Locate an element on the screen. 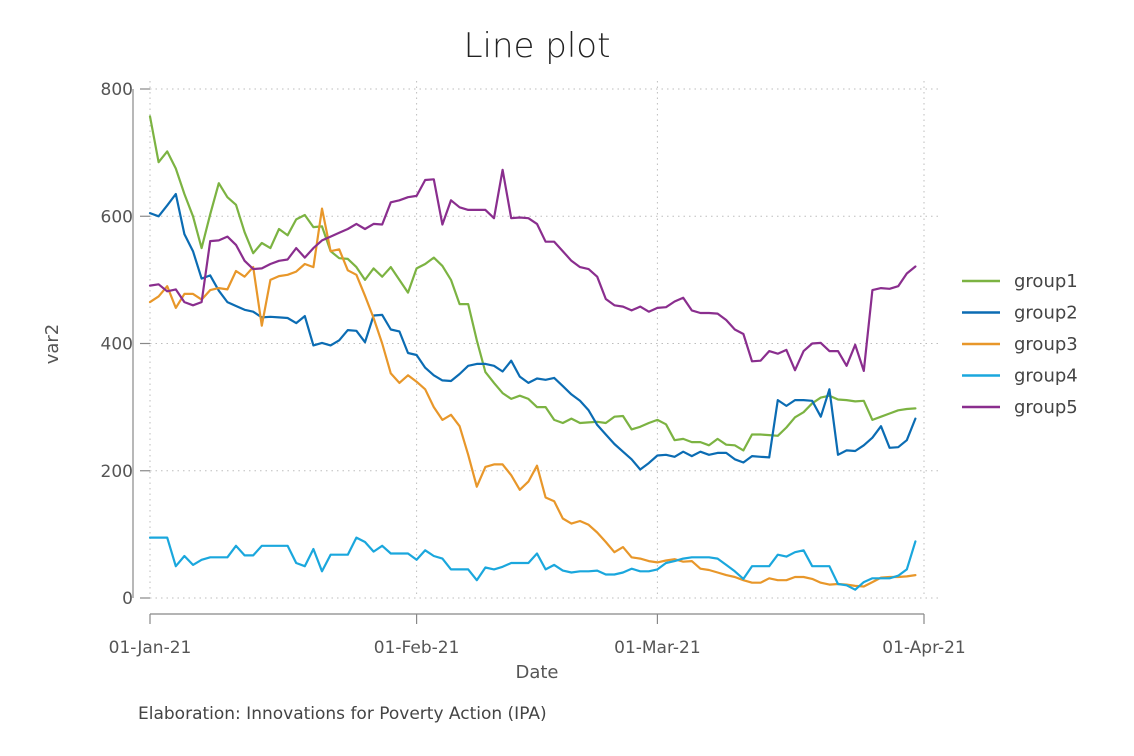 Image resolution: width=1134 pixels, height=756 pixels. x-tick-label: 01-Apr-21 is located at coordinates (923, 648).